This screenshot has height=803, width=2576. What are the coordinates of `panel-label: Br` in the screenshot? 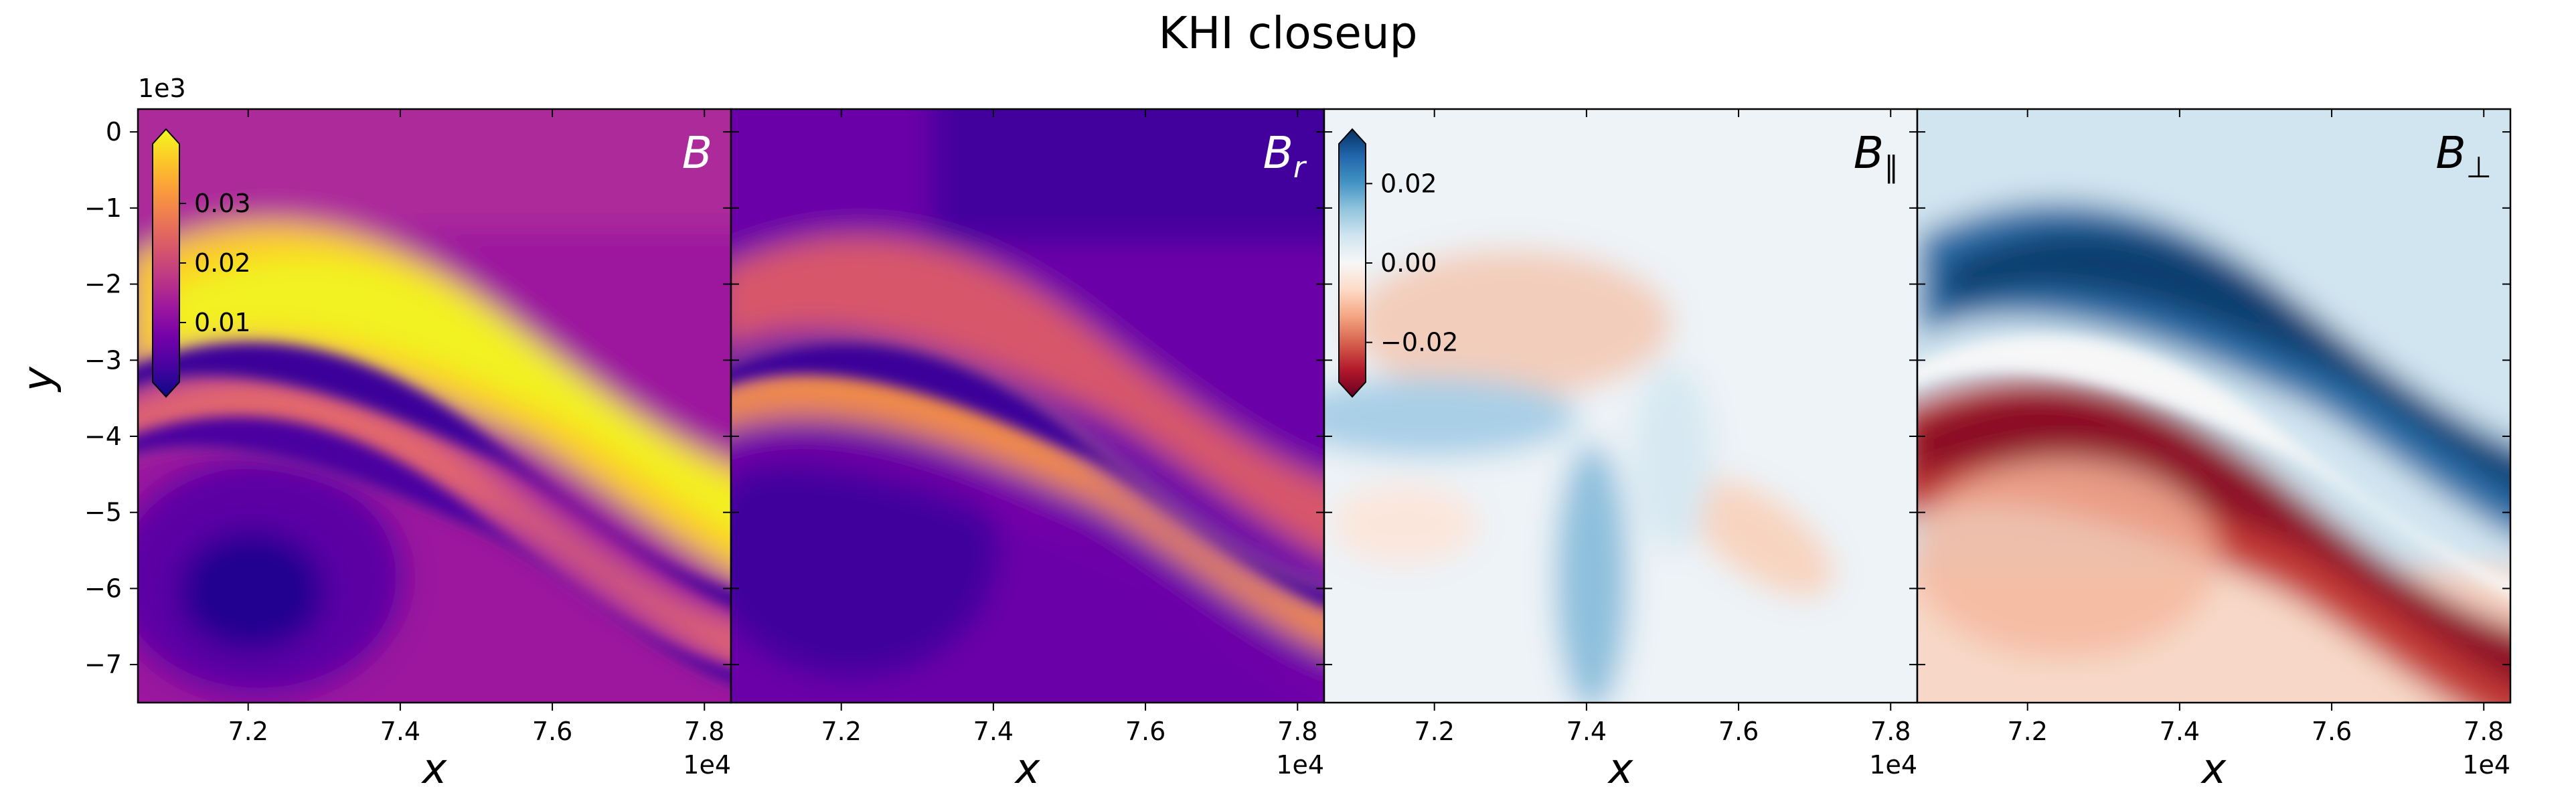 It's located at (1285, 156).